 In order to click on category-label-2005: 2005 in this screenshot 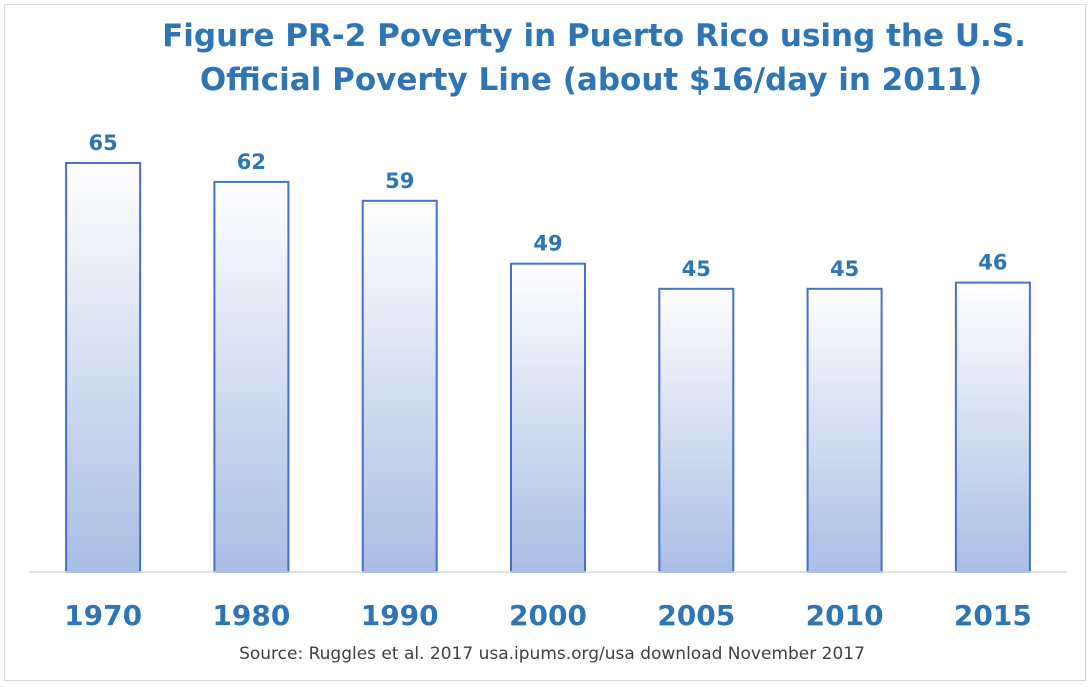, I will do `click(696, 615)`.